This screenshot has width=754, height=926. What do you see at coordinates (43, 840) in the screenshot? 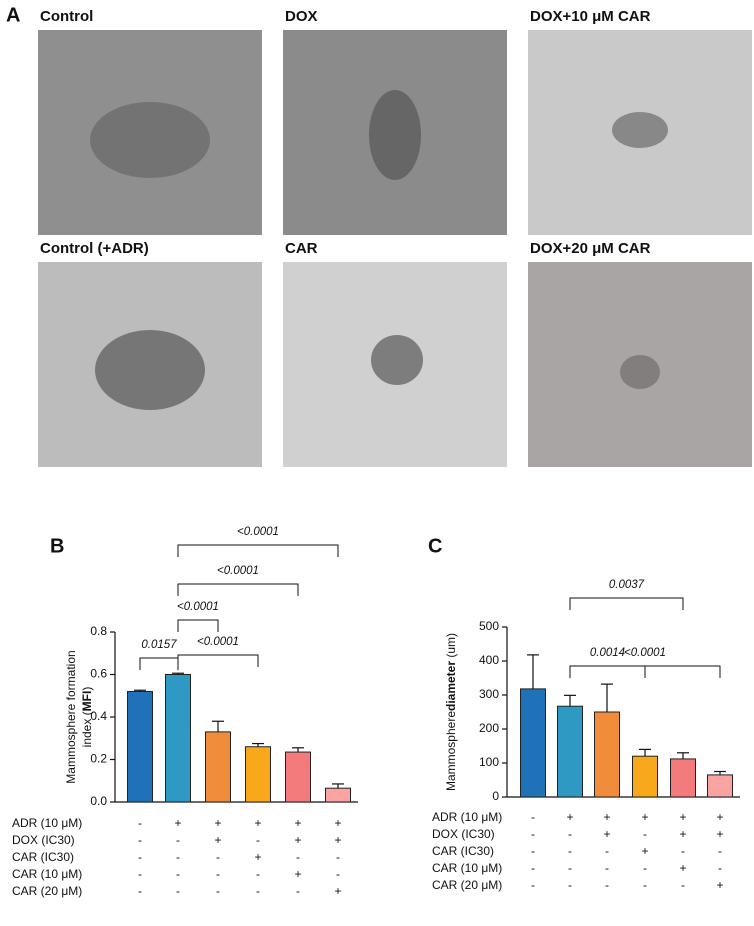
I see `condition-label: DOX (IC30)` at bounding box center [43, 840].